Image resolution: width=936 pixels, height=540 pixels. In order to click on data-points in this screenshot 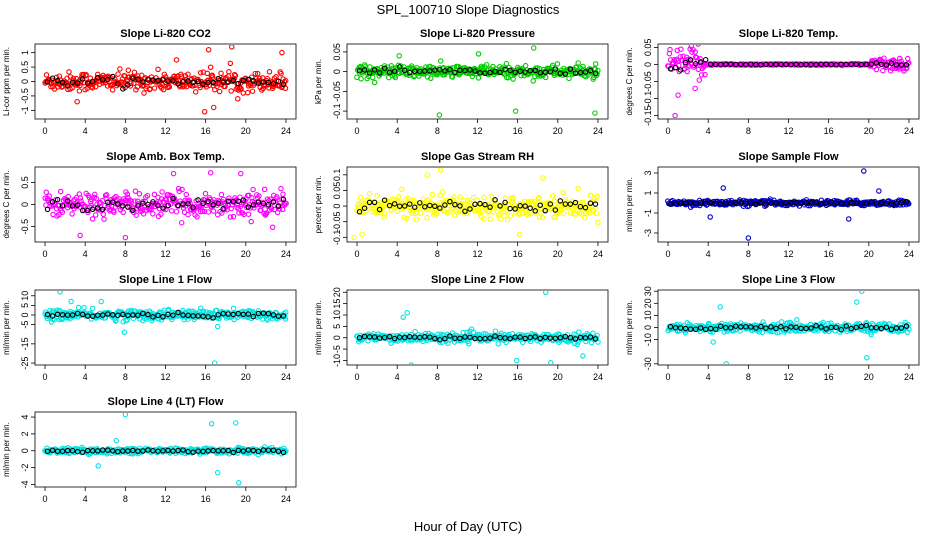, I will do `click(788, 327)`.